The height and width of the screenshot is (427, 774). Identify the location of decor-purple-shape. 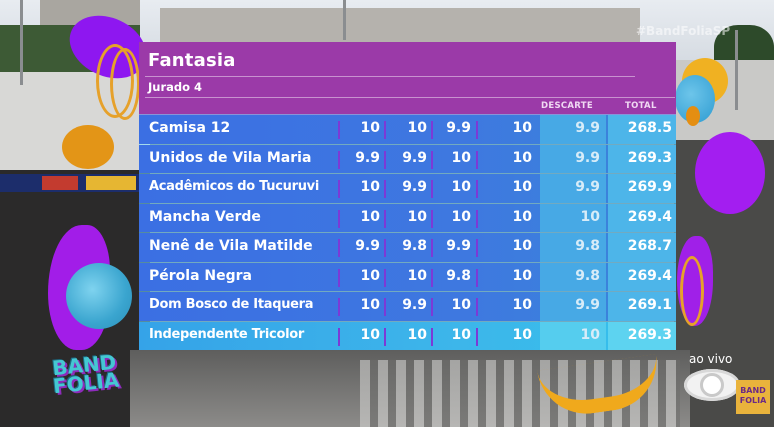
(730, 173).